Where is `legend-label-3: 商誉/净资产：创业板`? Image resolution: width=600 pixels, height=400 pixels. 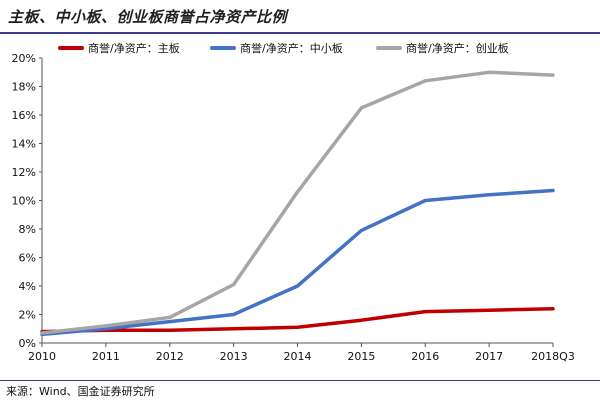
legend-label-3: 商誉/净资产：创业板 is located at coordinates (457, 48).